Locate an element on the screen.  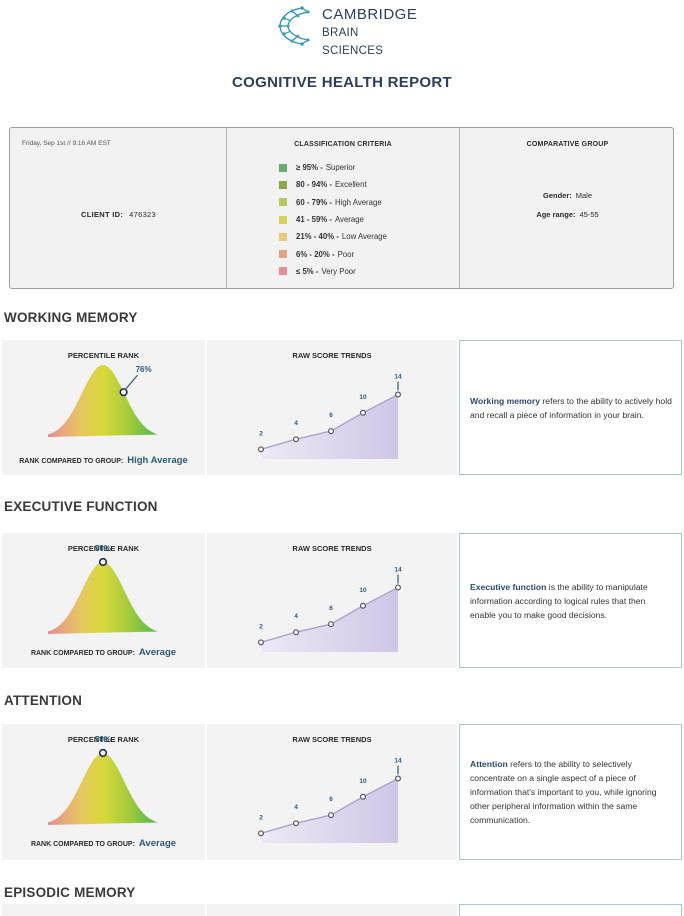
description-term: Attention is located at coordinates (489, 764).